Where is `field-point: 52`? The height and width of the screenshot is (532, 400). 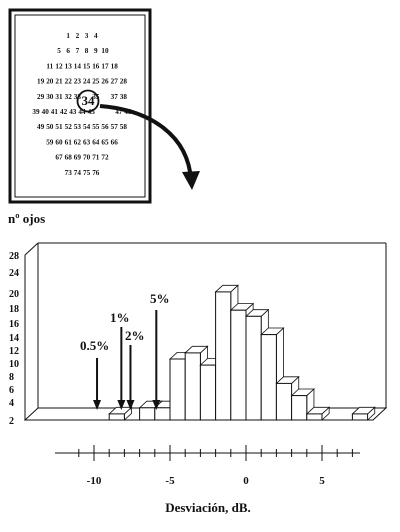
field-point: 52 is located at coordinates (69, 127).